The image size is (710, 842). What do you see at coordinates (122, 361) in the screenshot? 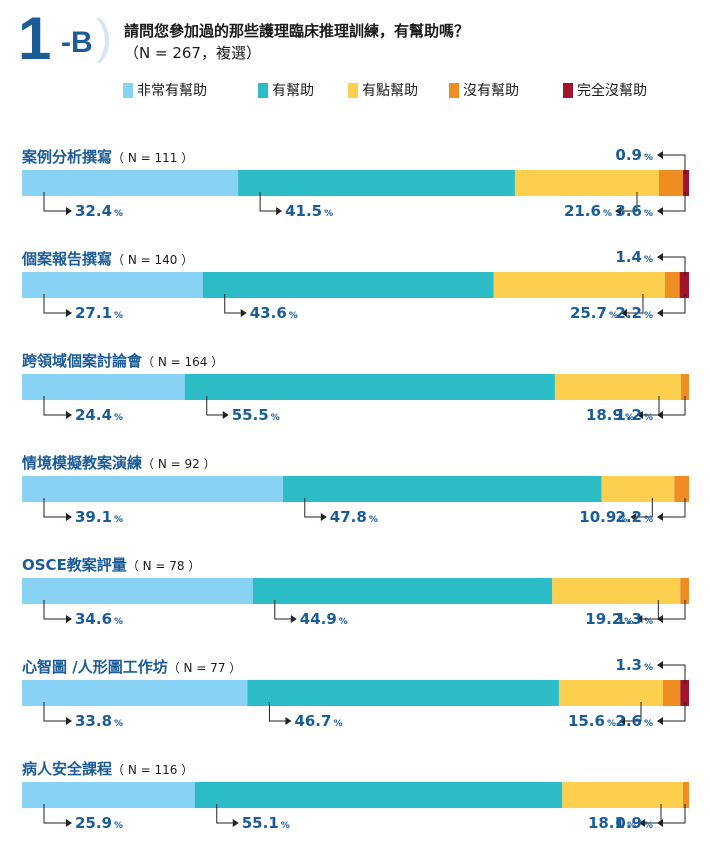
I see `category-label: 跨領域個案討論會（ N = 164 ）` at bounding box center [122, 361].